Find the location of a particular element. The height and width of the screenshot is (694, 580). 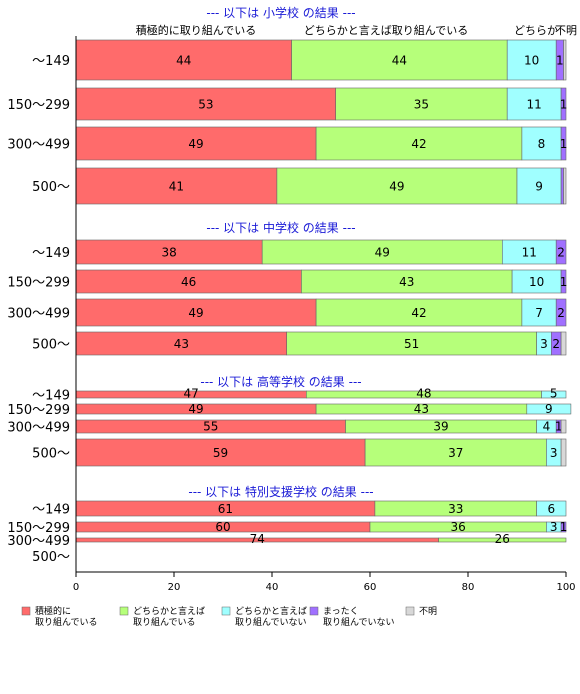

data-label: 55 is located at coordinates (210, 426).